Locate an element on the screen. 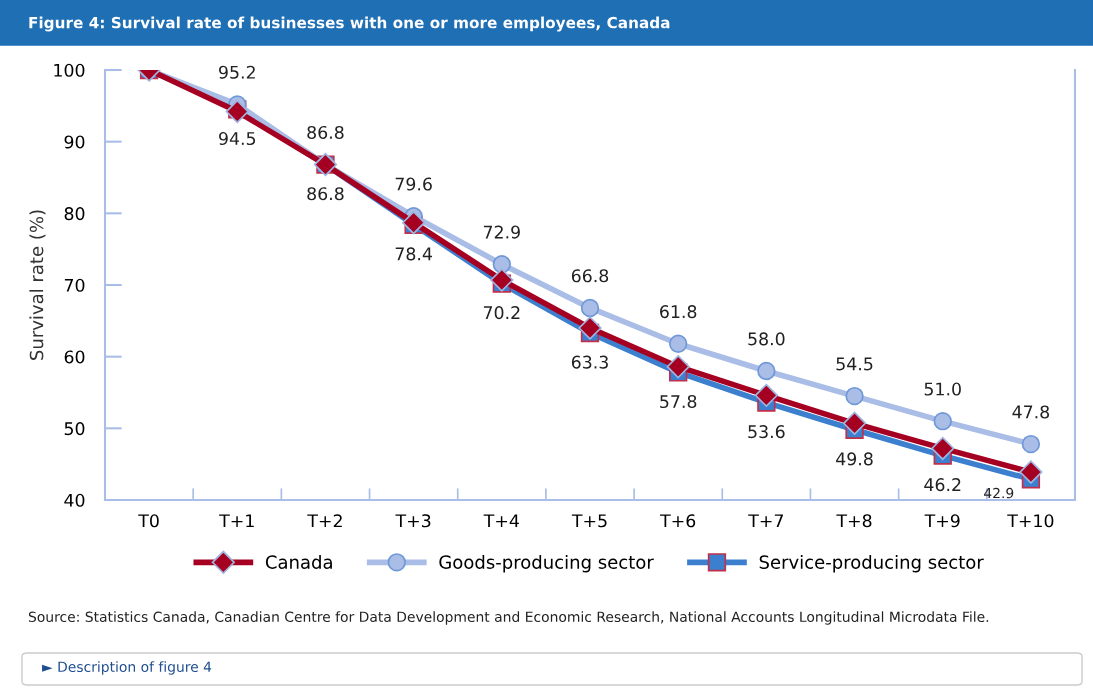 This screenshot has width=1093, height=698. data-label: 61.8 is located at coordinates (678, 312).